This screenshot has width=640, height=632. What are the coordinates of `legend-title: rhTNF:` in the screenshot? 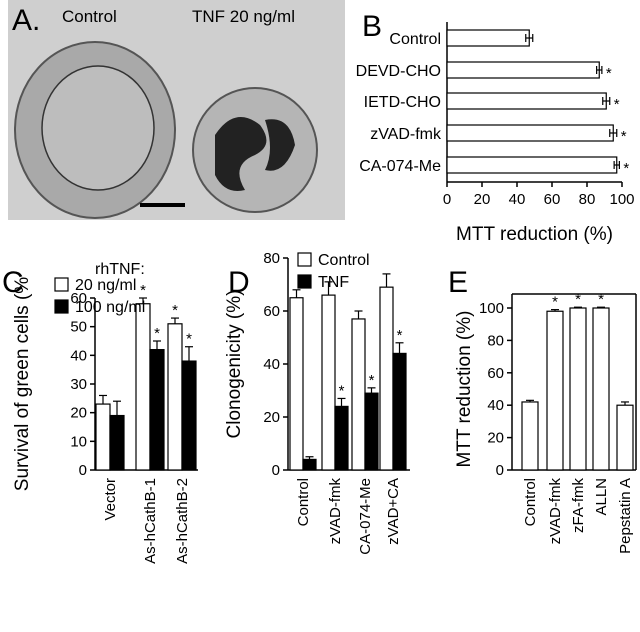 It's located at (120, 269).